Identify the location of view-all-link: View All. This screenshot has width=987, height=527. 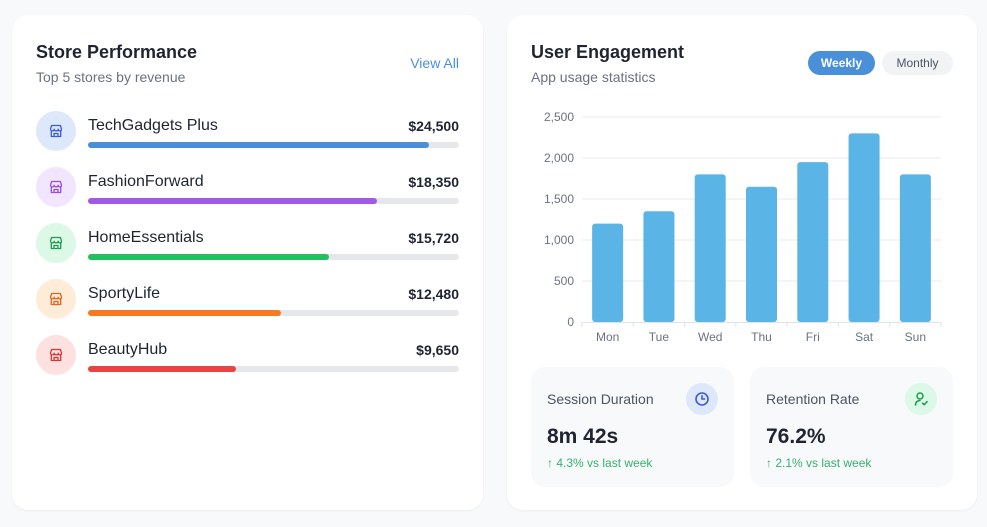
(434, 63).